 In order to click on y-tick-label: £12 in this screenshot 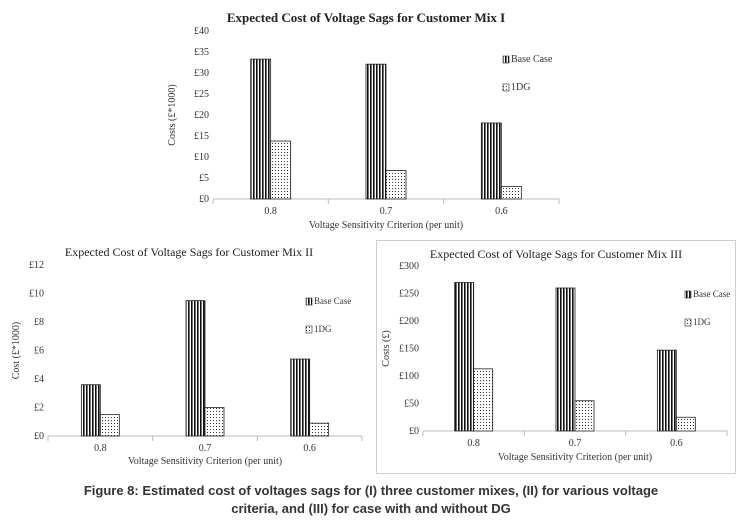, I will do `click(36, 265)`.